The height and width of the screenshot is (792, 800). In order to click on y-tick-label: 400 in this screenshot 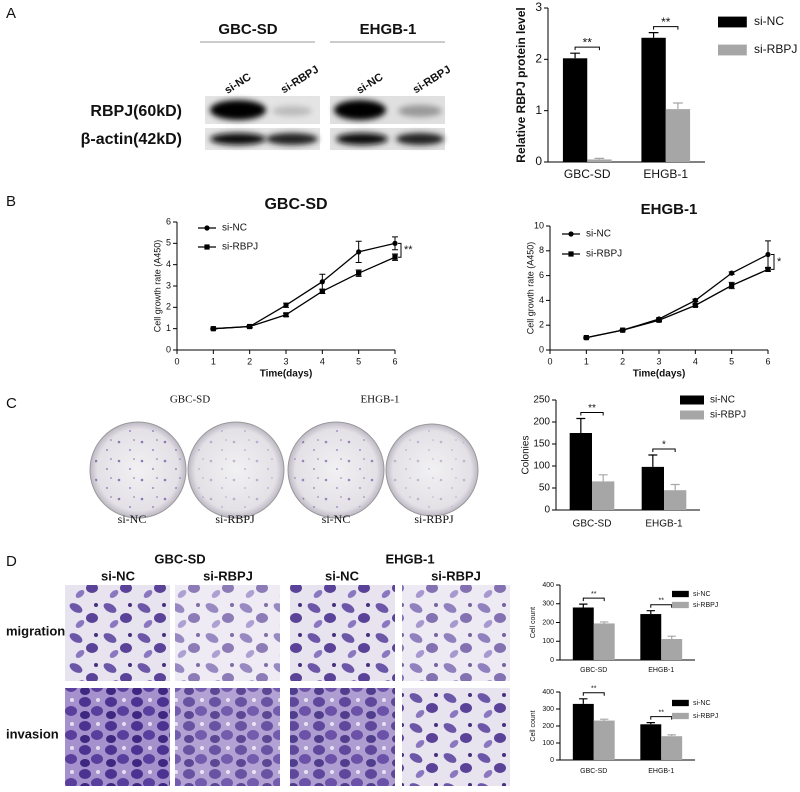, I will do `click(548, 692)`.